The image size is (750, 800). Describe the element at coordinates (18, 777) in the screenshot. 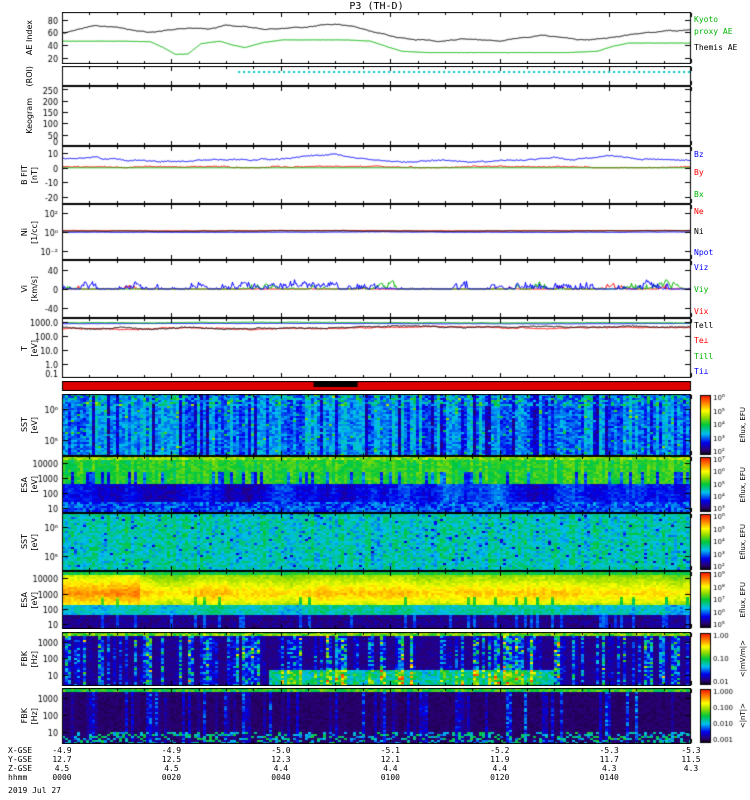

I see `xaxis-header-hhmm: hhmm` at that location.